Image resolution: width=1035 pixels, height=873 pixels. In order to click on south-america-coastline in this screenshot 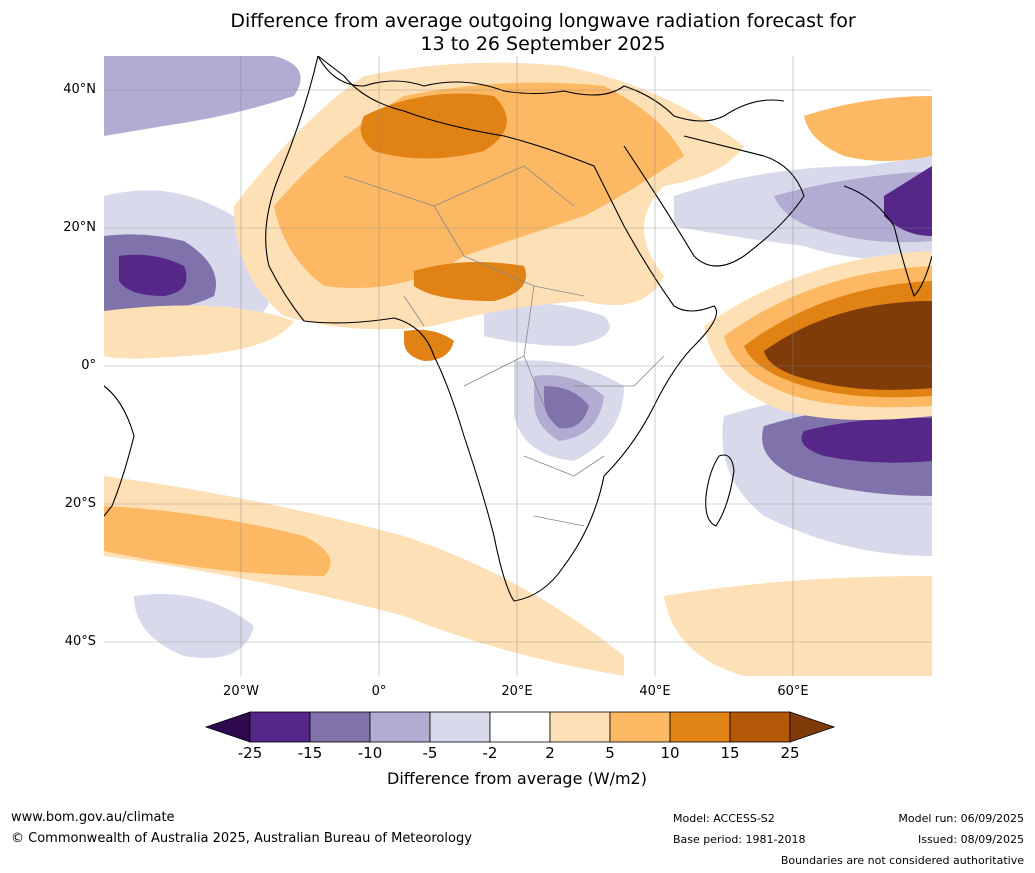, I will do `click(119, 451)`.